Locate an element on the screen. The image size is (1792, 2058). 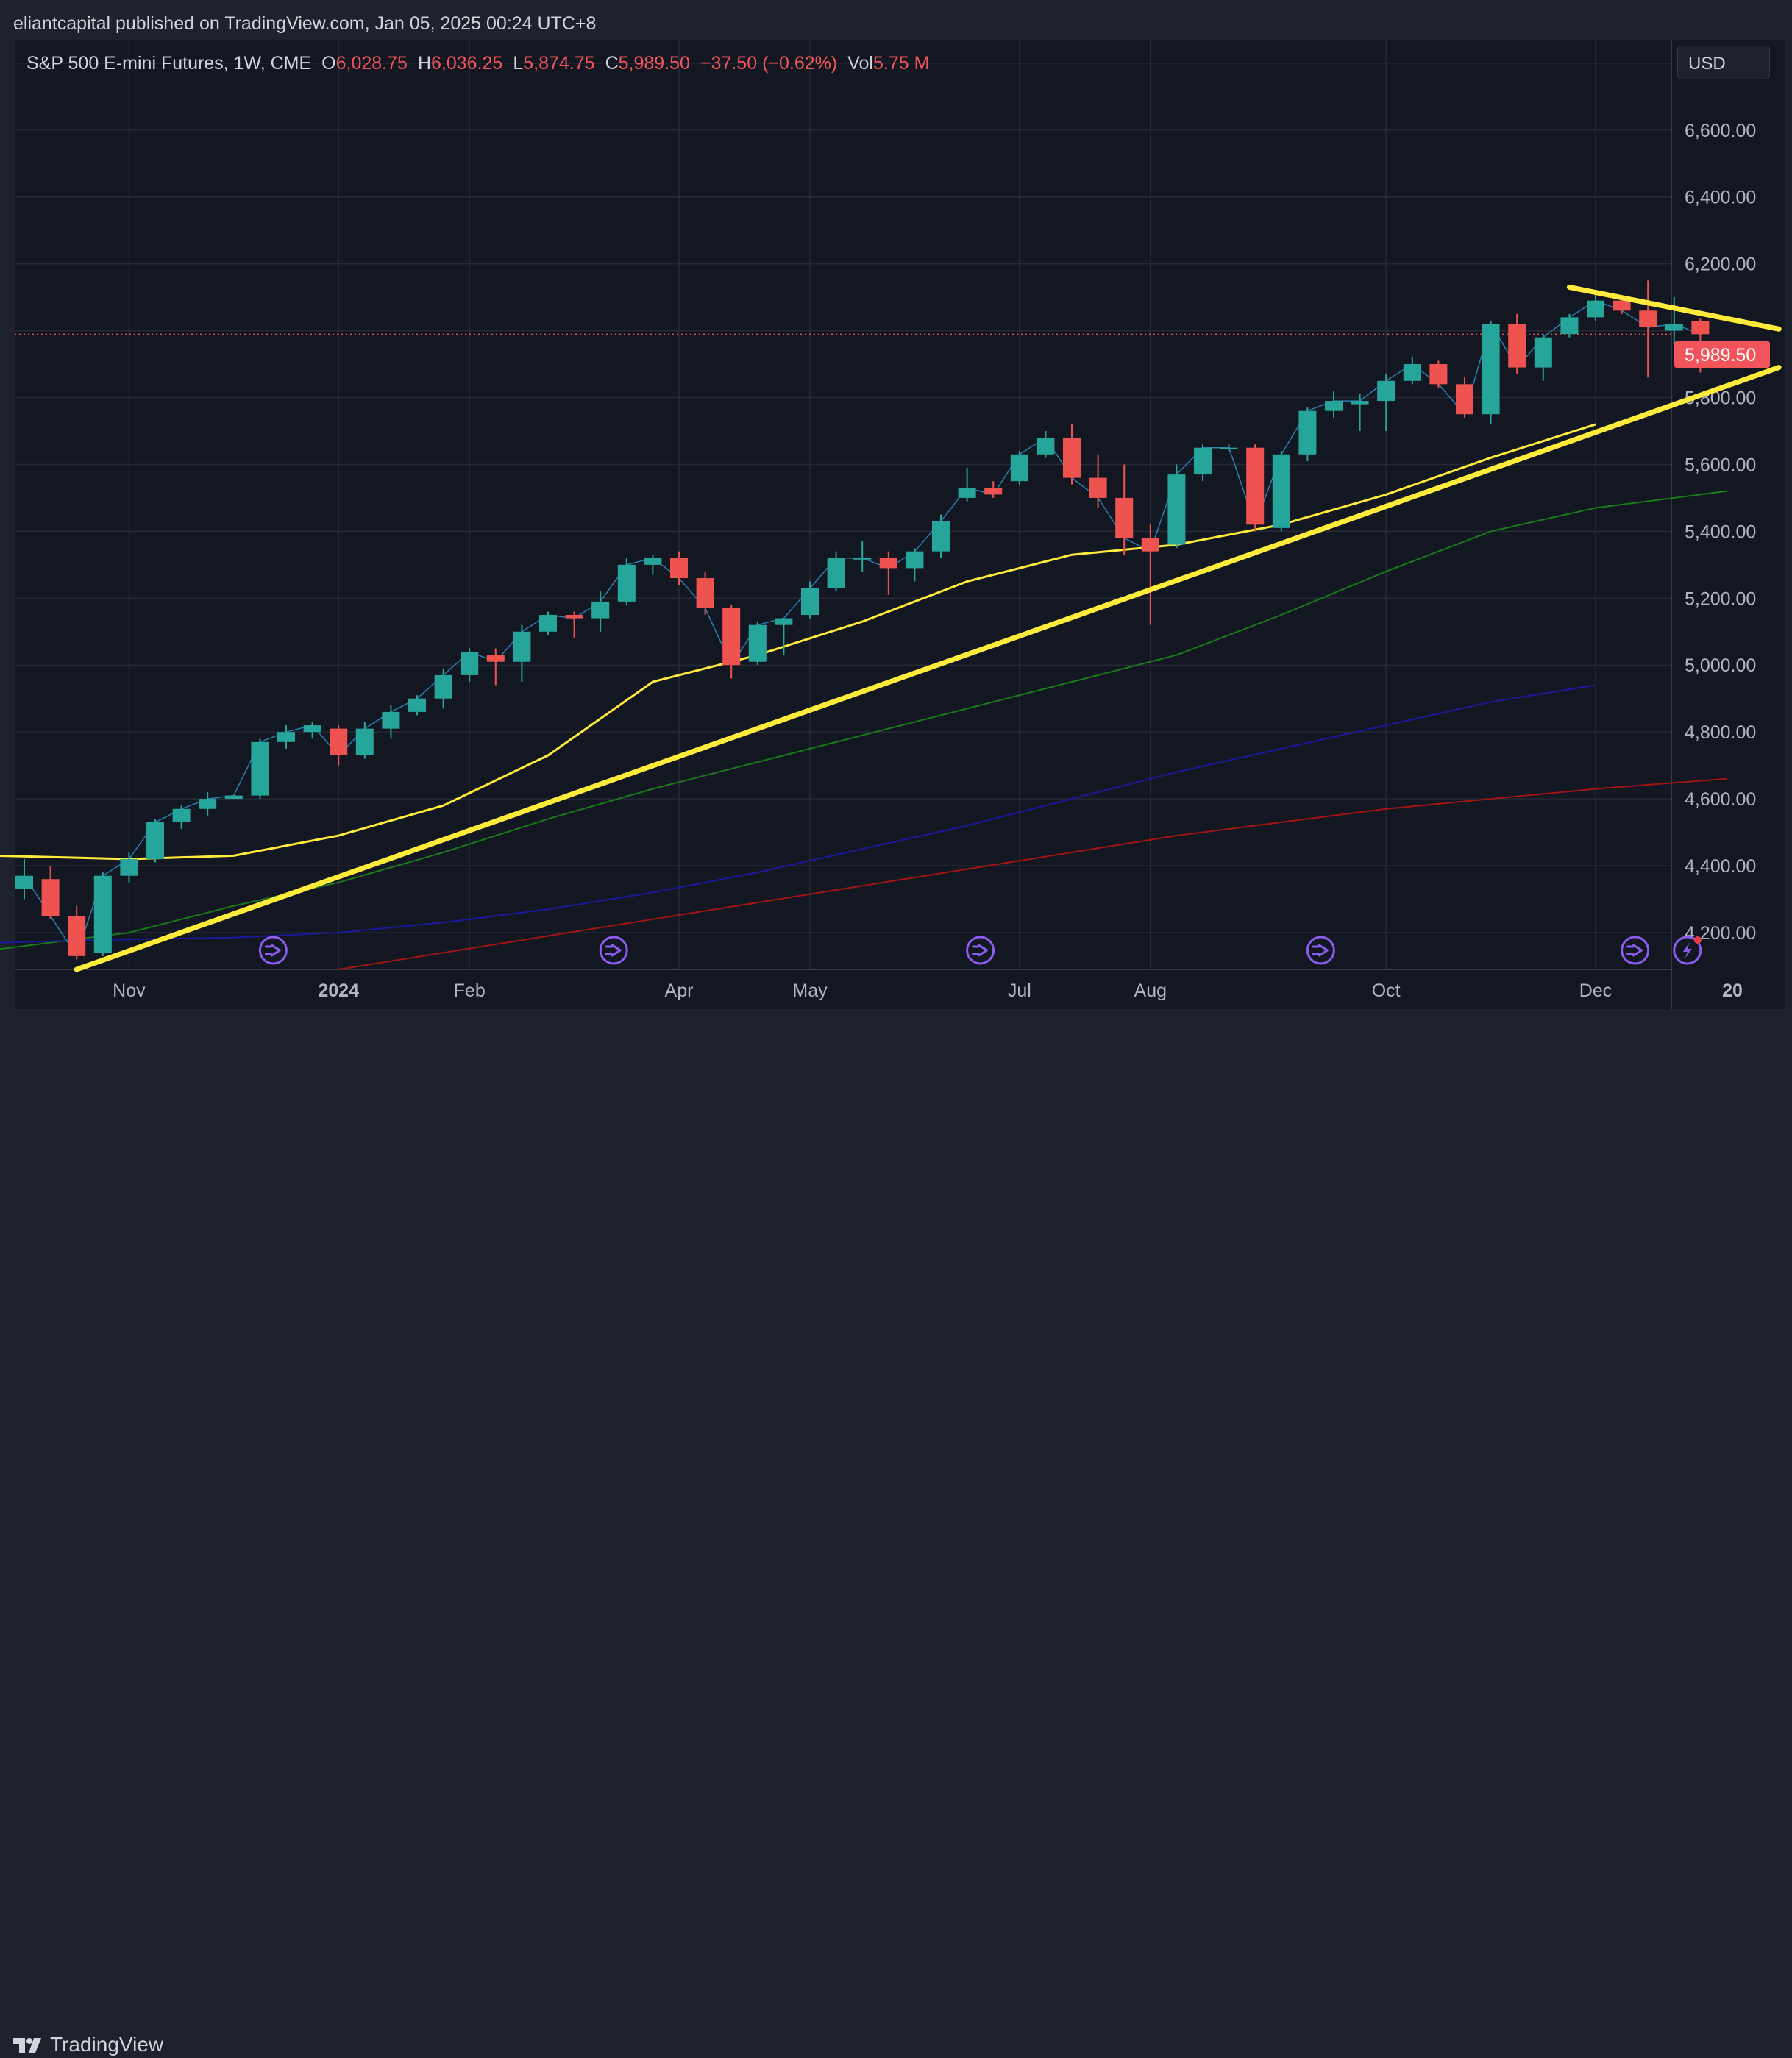
x-tick-label: Aug is located at coordinates (1150, 990).